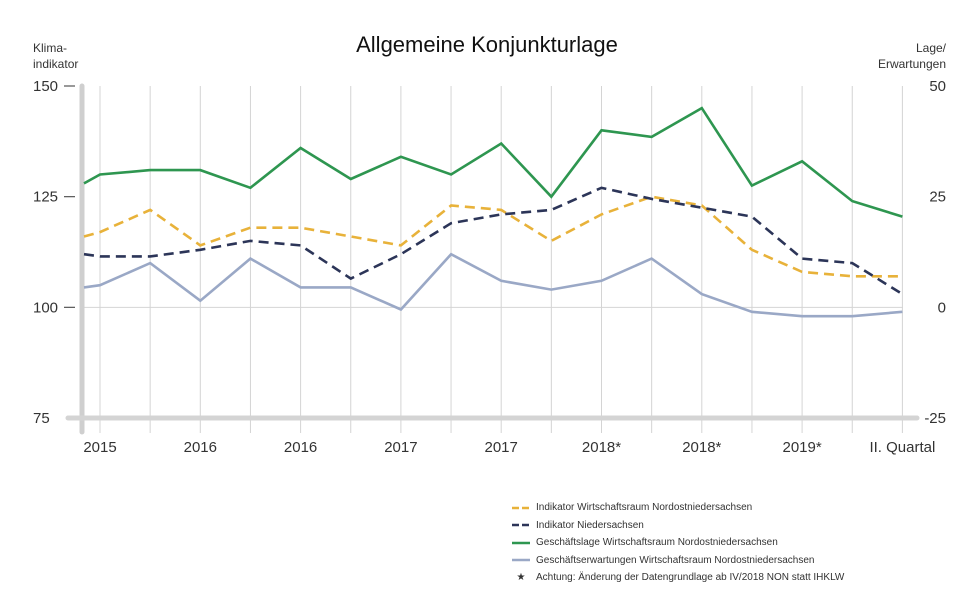 Image resolution: width=980 pixels, height=608 pixels. I want to click on left-tick-label: 125, so click(45, 197).